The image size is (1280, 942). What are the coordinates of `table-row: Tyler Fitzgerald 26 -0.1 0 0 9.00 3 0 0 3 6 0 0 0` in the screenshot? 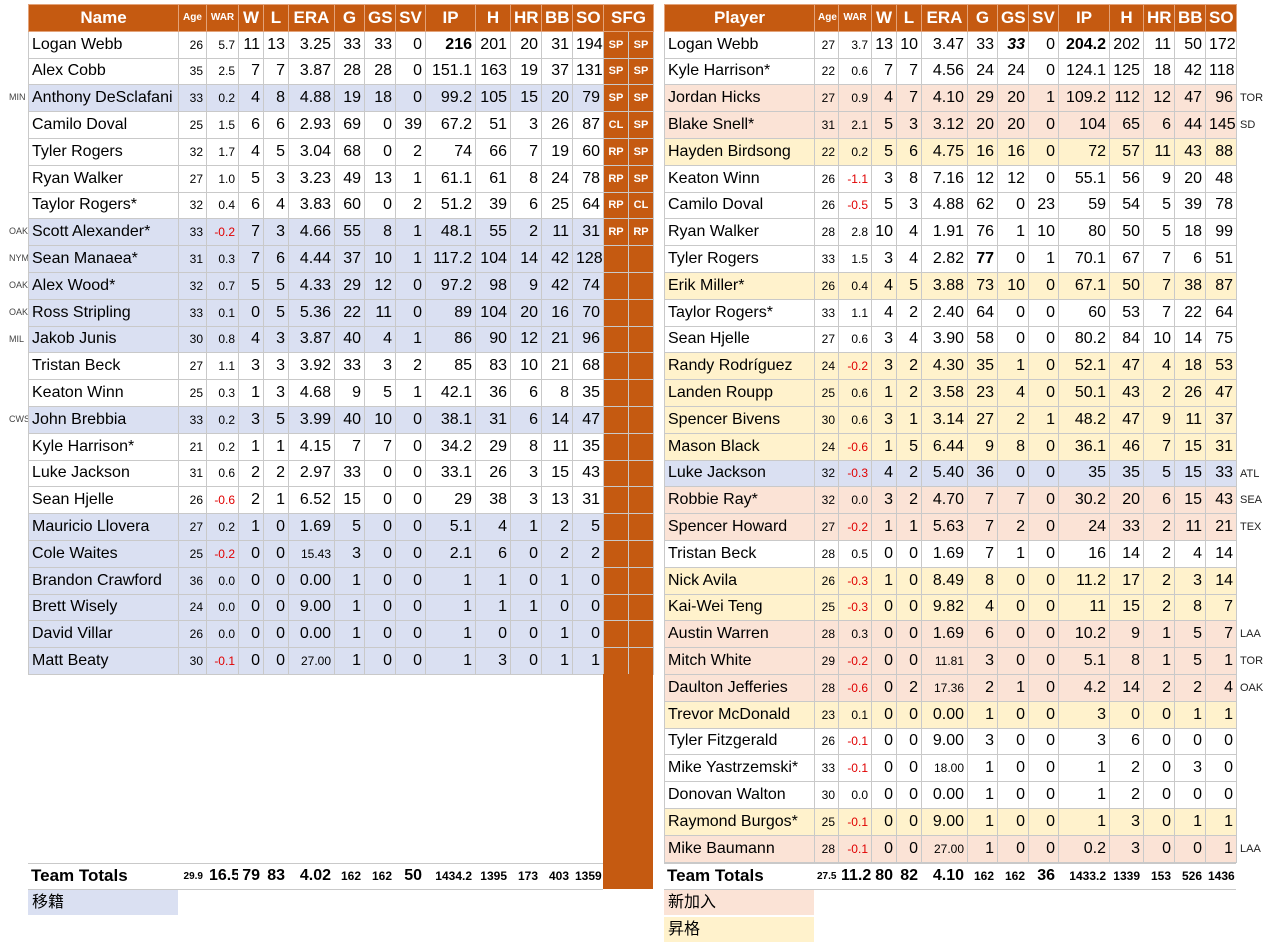 It's located at (950, 741).